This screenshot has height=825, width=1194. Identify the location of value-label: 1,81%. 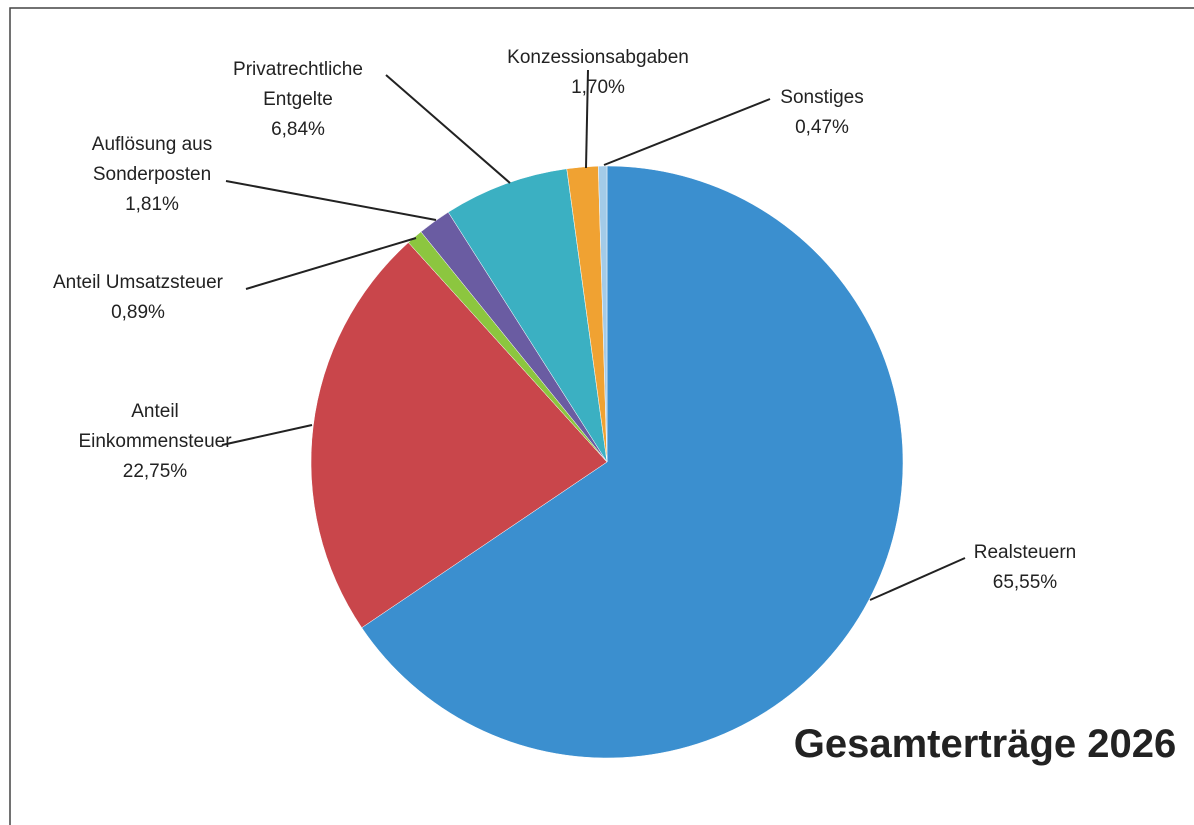
(152, 204).